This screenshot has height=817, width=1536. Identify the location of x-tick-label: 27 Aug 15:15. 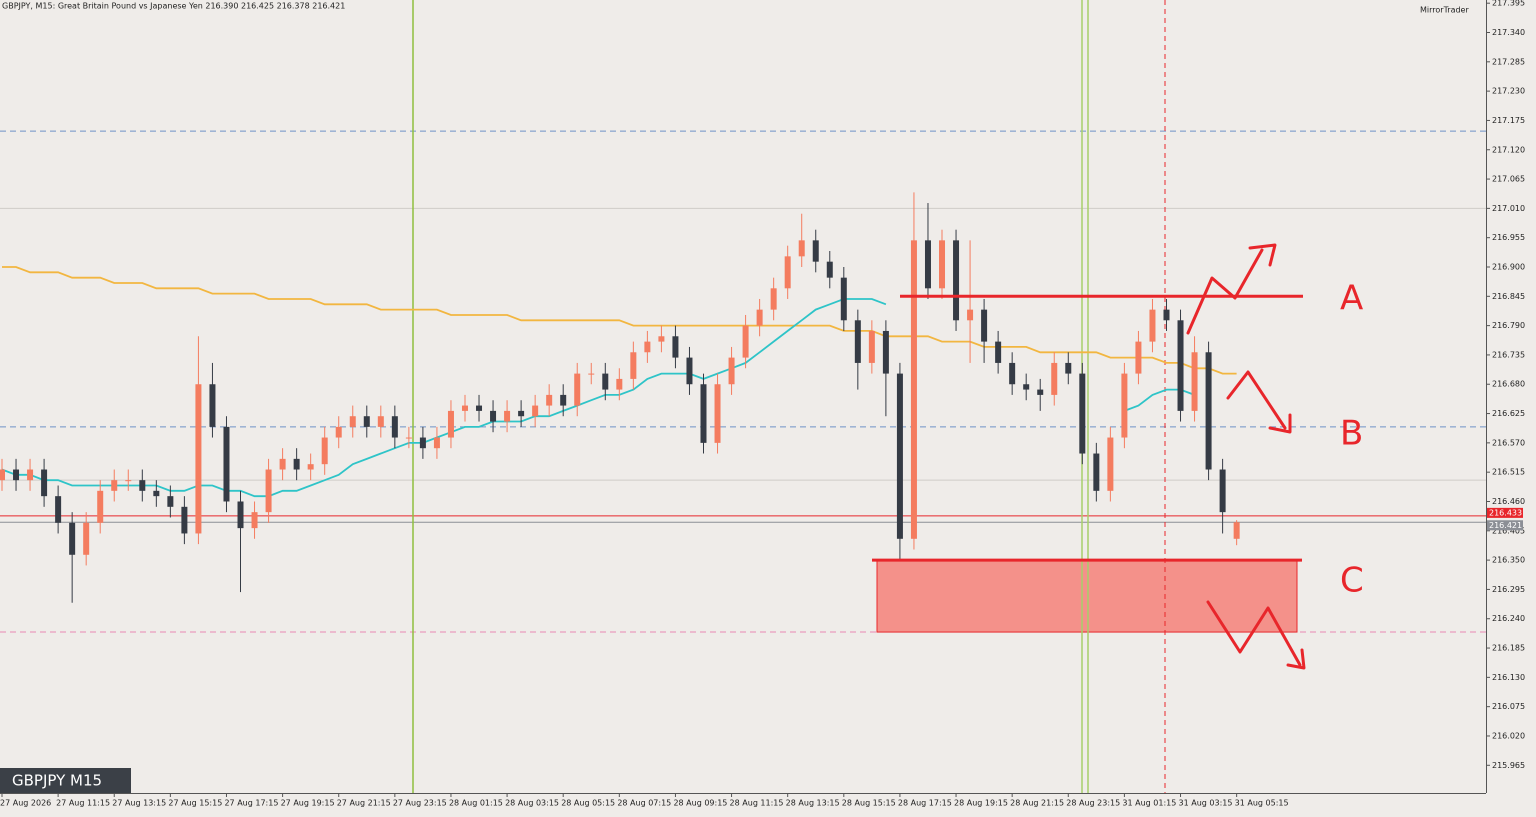
(195, 803).